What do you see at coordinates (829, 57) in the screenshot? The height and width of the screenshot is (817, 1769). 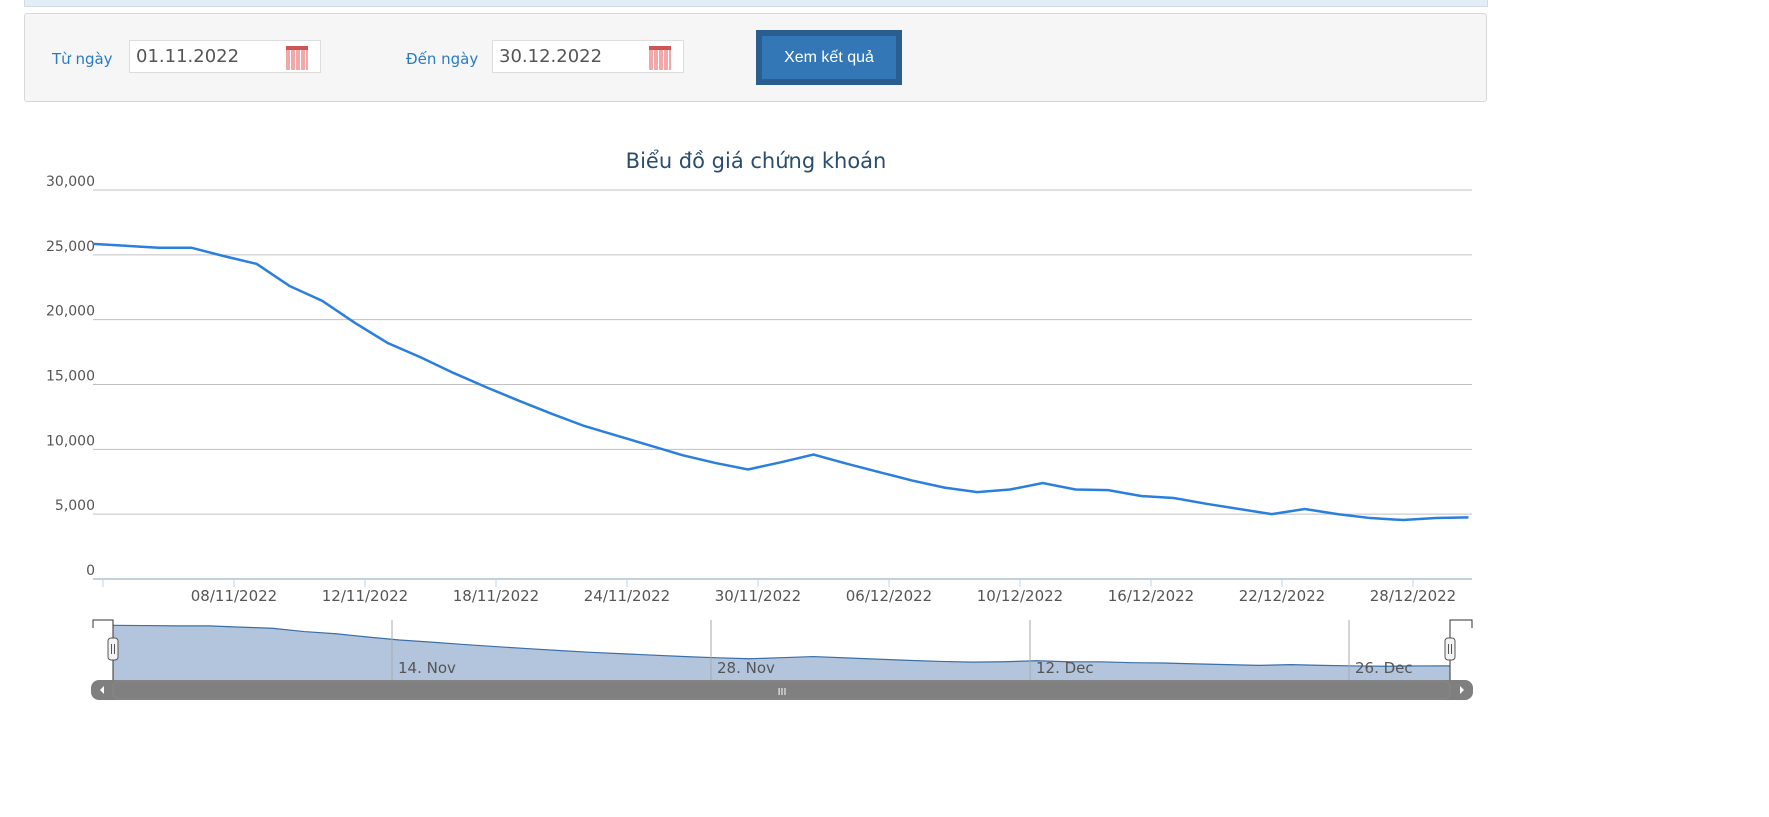 I see `view-results-button: Xem kết quả` at bounding box center [829, 57].